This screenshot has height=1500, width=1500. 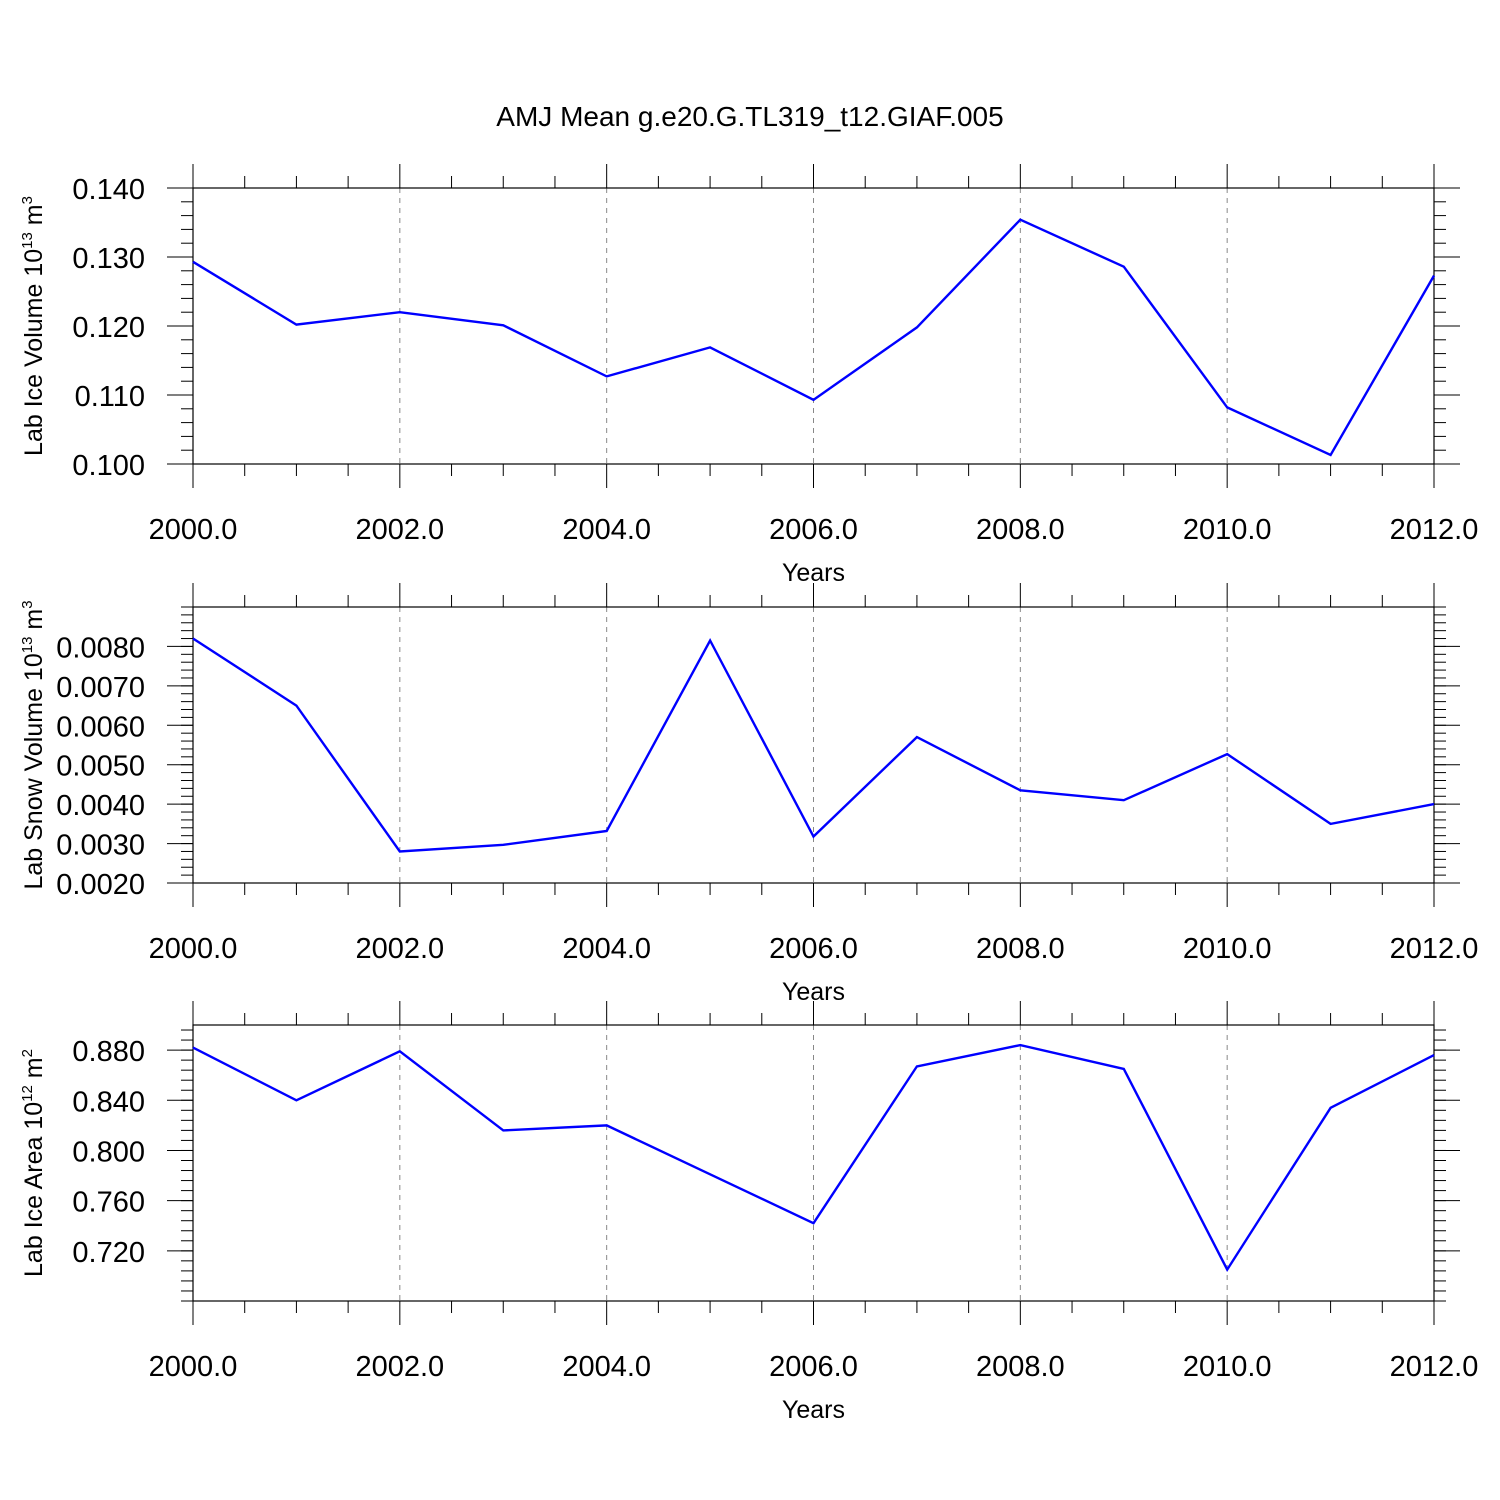 I want to click on y-tick-label: 0.0050, so click(x=100, y=767).